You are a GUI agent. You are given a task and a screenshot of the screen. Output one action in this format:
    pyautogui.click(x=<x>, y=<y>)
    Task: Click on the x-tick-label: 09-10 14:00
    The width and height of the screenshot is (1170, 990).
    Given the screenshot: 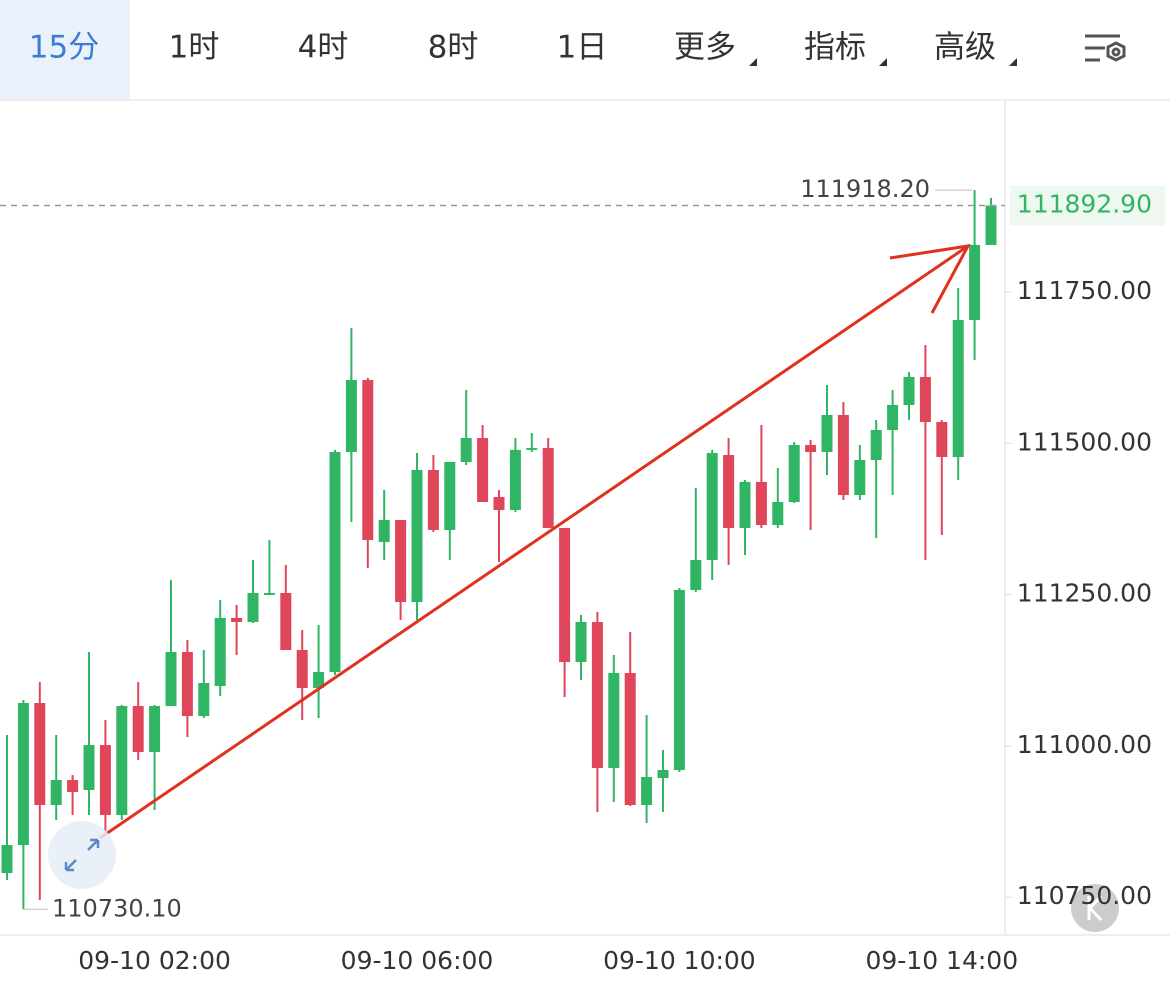 What is the action you would take?
    pyautogui.click(x=941, y=960)
    